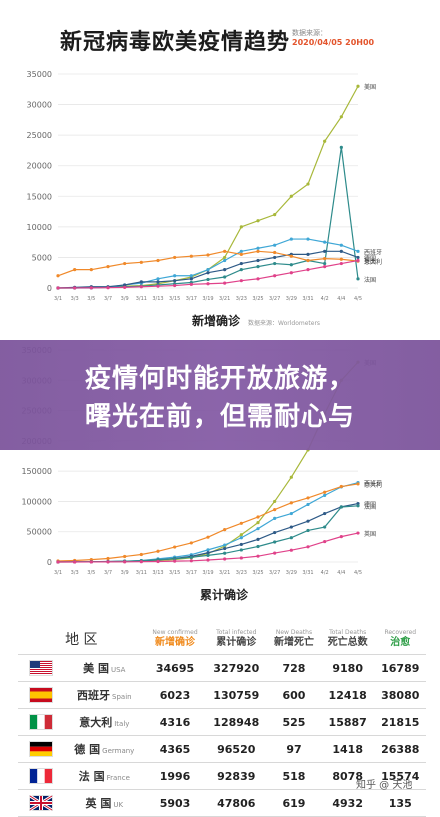 Image resolution: width=440 pixels, height=817 pixels. What do you see at coordinates (400, 668) in the screenshot?
I see `table-cell: 16789` at bounding box center [400, 668].